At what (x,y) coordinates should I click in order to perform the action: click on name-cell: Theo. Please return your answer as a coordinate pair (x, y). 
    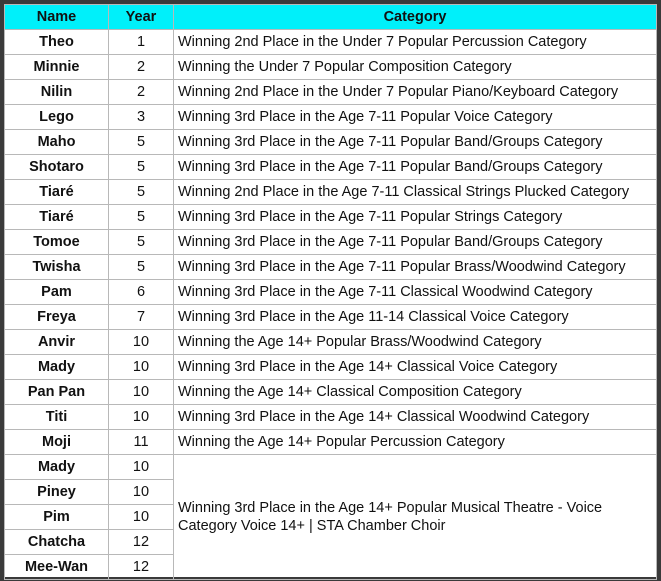
    Looking at the image, I should click on (56, 42).